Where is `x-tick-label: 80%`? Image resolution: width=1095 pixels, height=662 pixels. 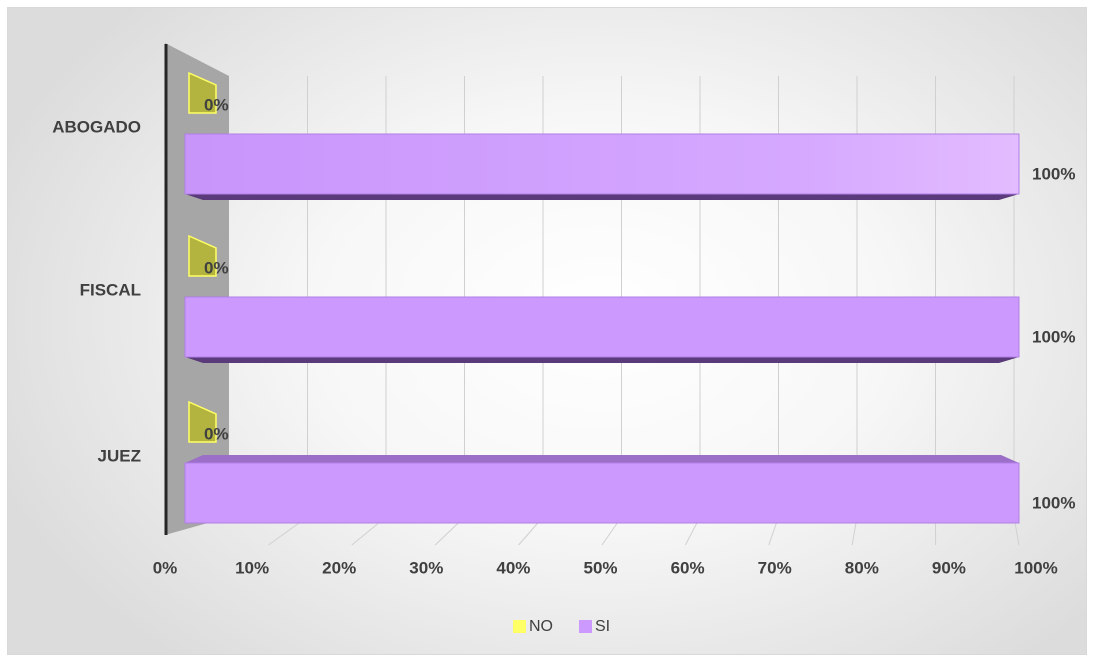 x-tick-label: 80% is located at coordinates (862, 567).